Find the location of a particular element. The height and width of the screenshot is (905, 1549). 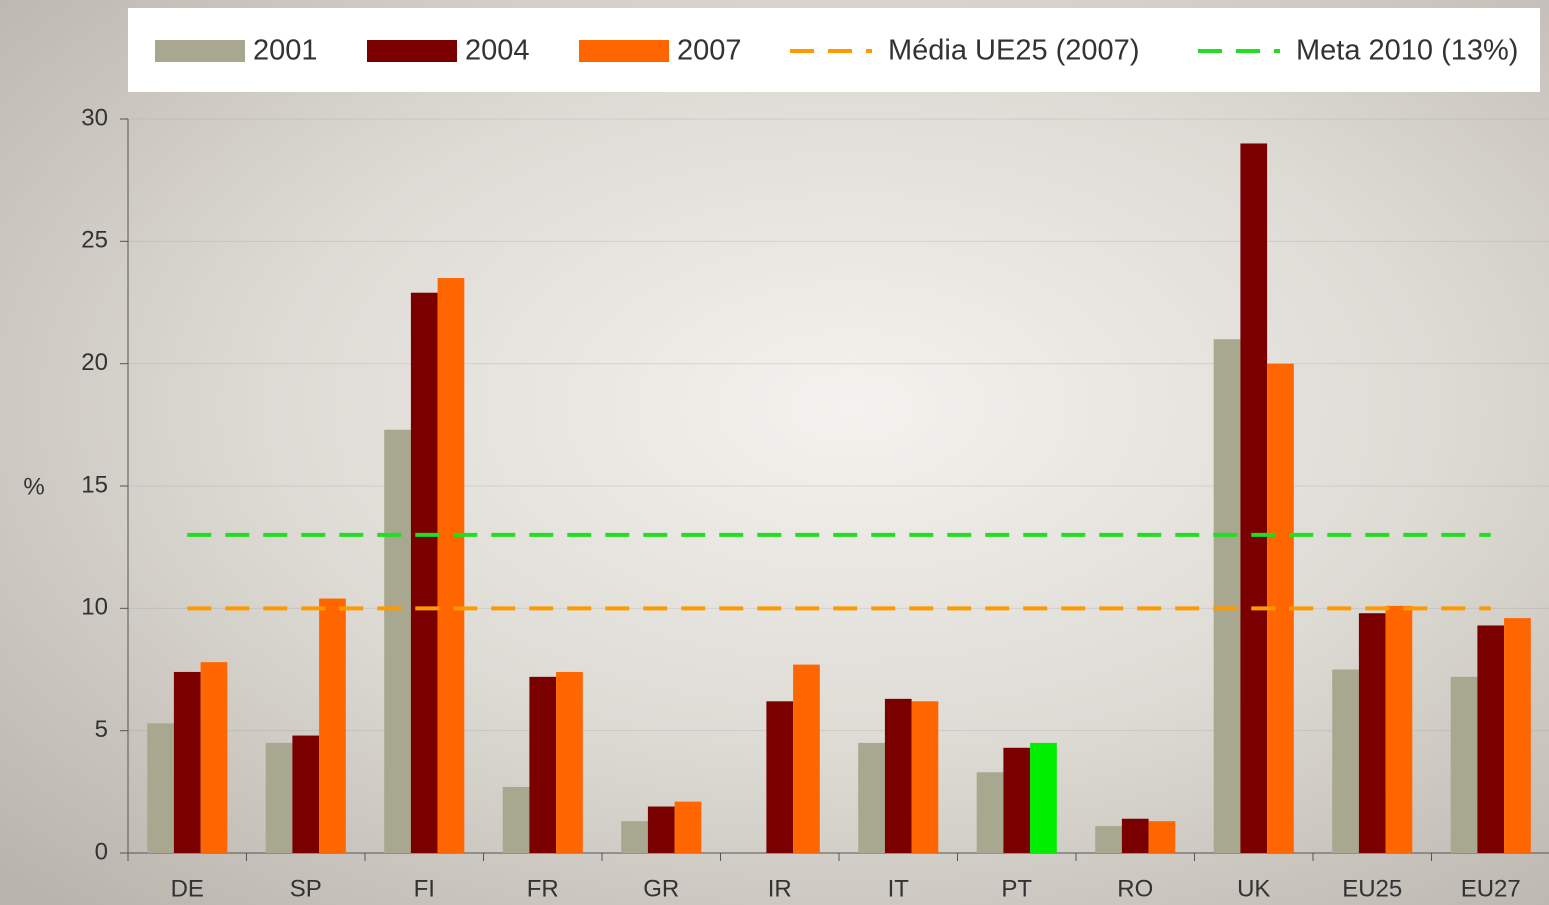

legend-label: 2007 is located at coordinates (709, 51).